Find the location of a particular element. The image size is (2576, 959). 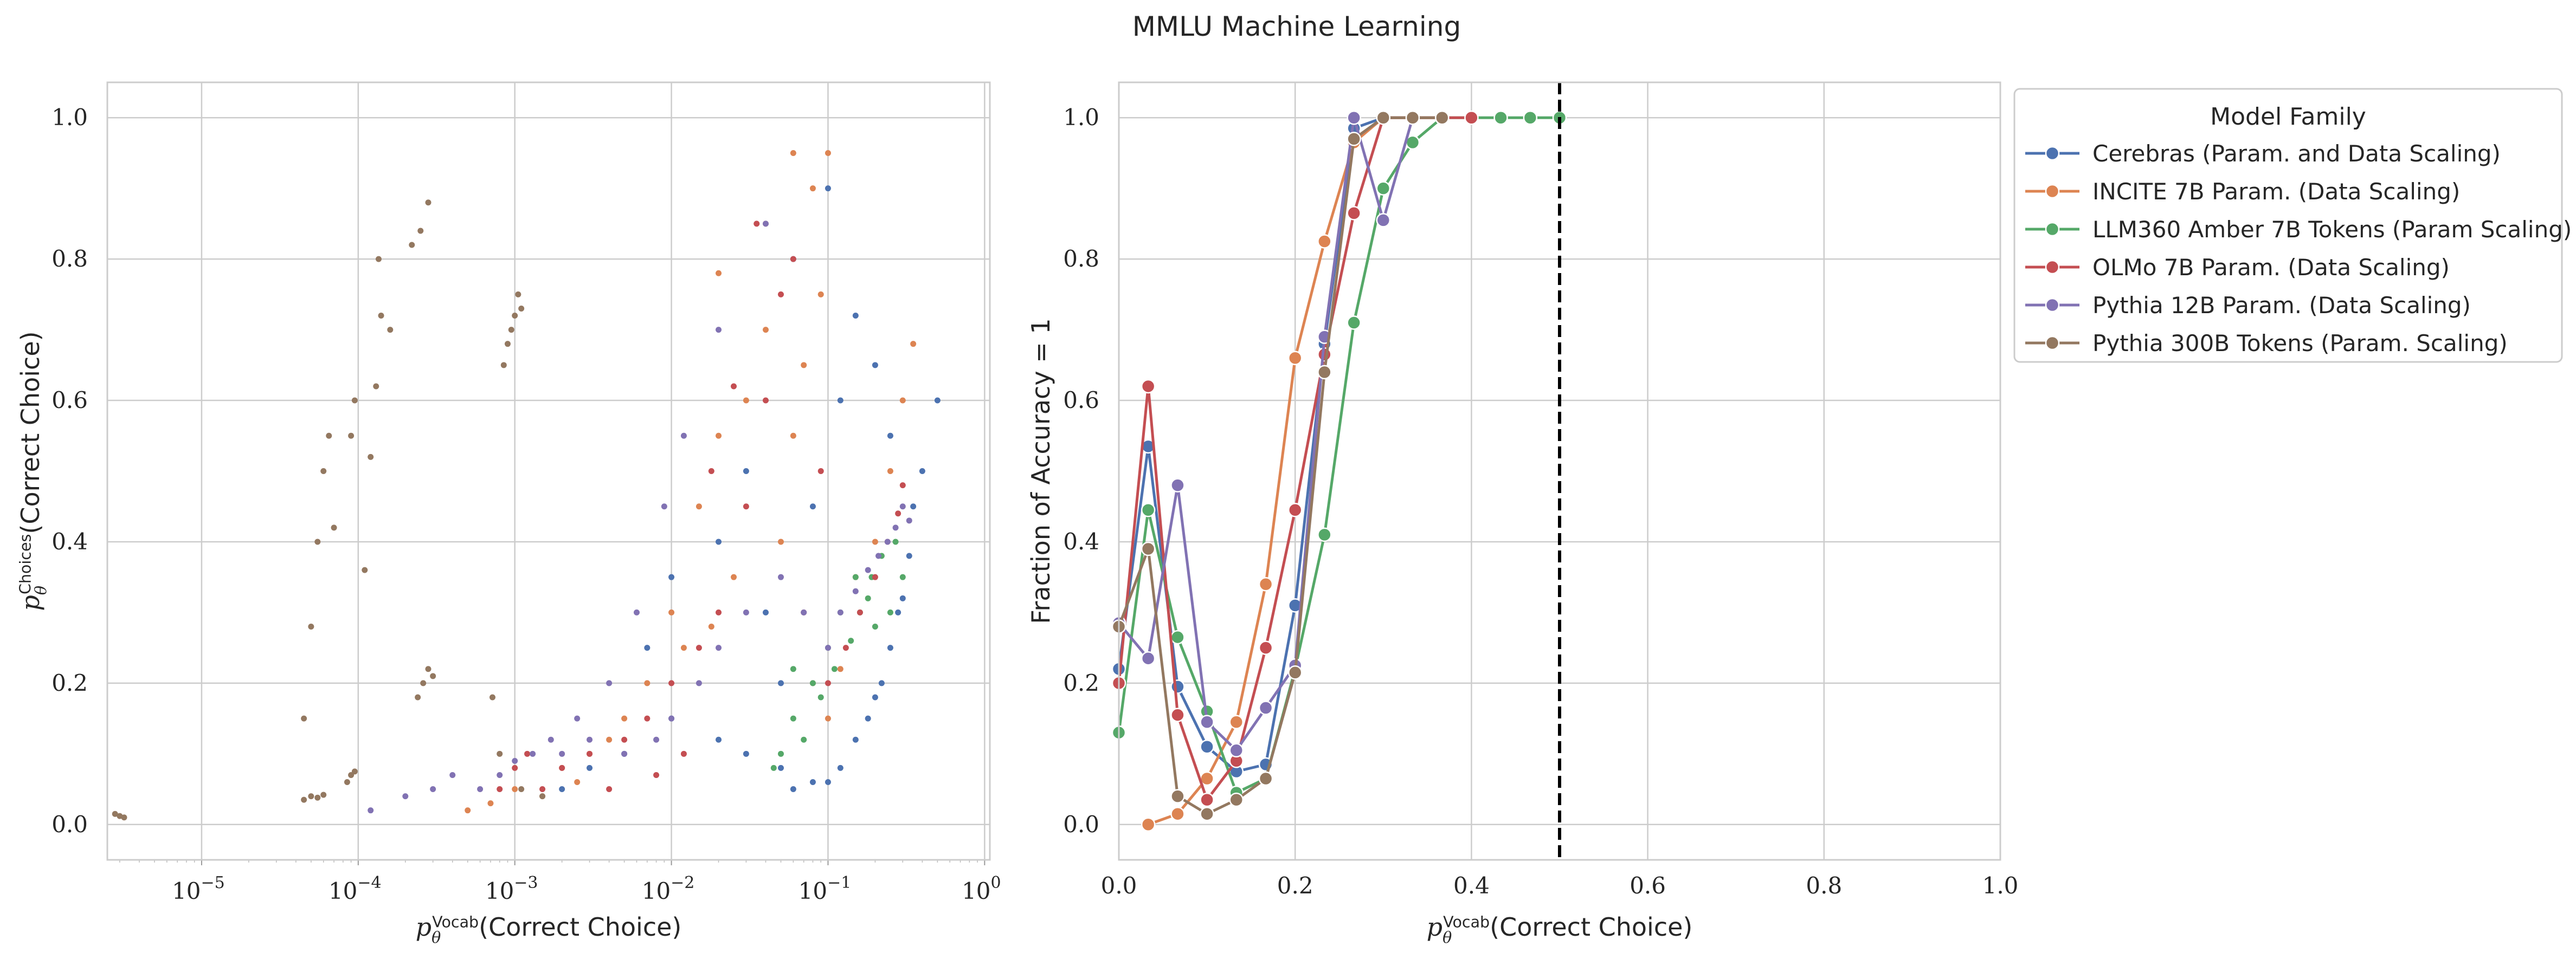

legend-label: INCITE 7B Param. (Data Scaling) is located at coordinates (2276, 191).